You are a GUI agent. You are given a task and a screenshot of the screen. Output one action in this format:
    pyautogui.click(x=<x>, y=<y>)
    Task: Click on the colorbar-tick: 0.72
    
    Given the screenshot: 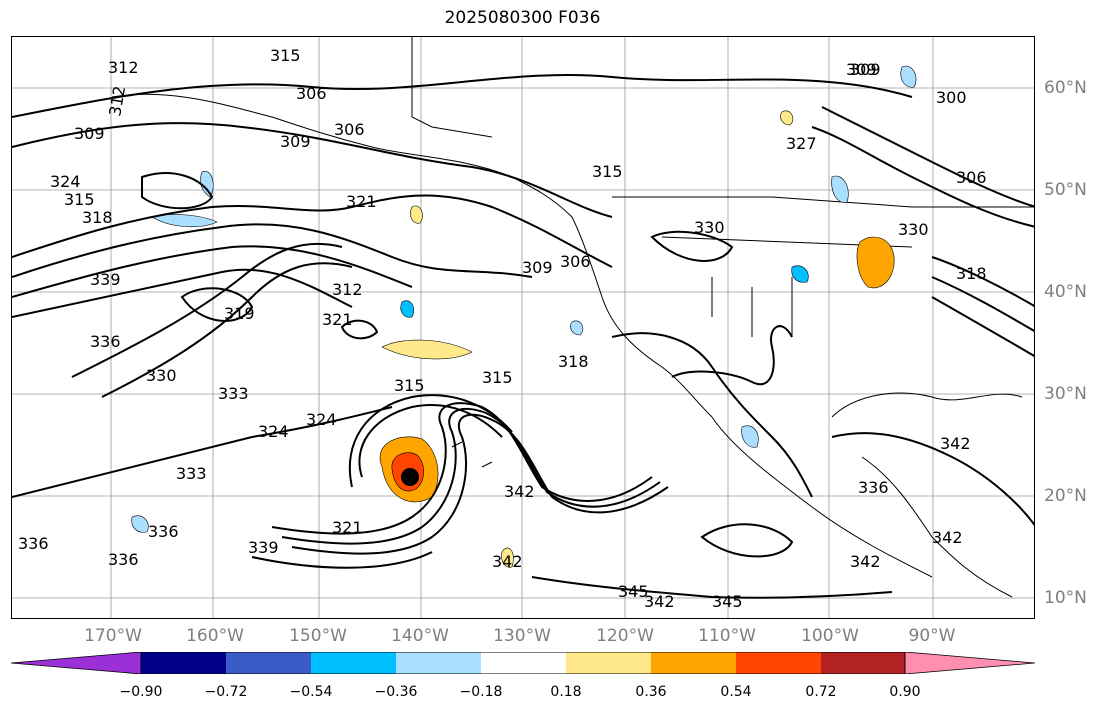 What is the action you would take?
    pyautogui.click(x=821, y=692)
    